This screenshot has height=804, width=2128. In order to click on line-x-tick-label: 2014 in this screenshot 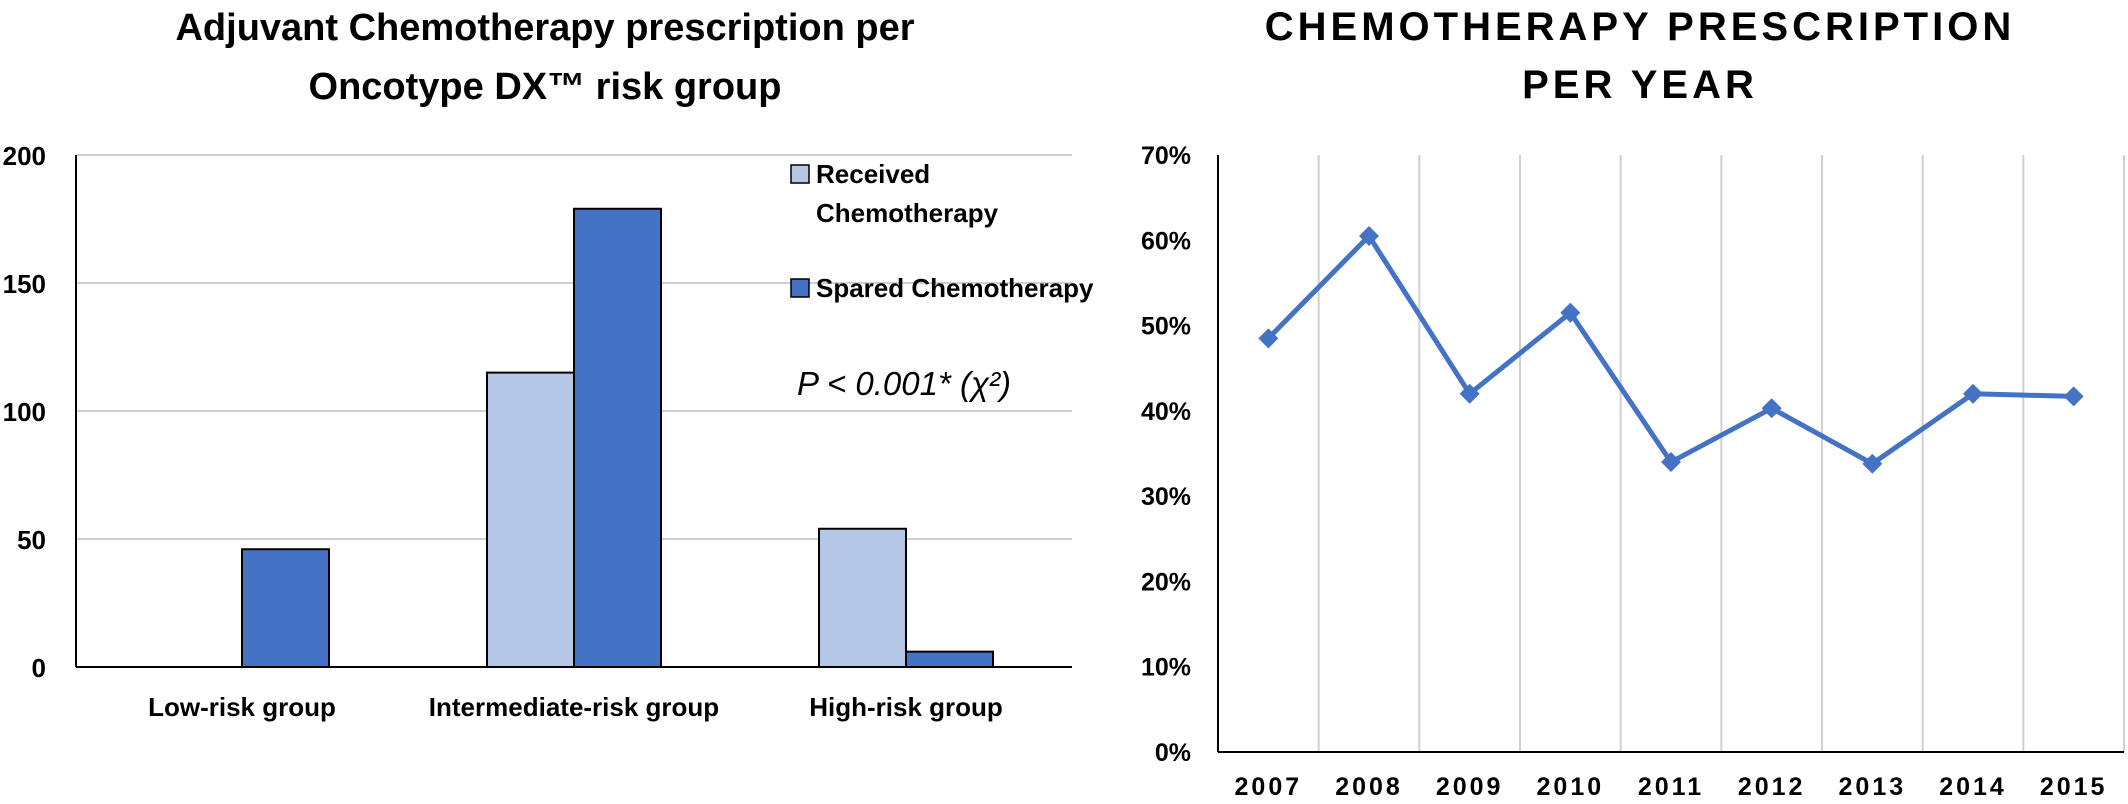, I will do `click(1973, 787)`.